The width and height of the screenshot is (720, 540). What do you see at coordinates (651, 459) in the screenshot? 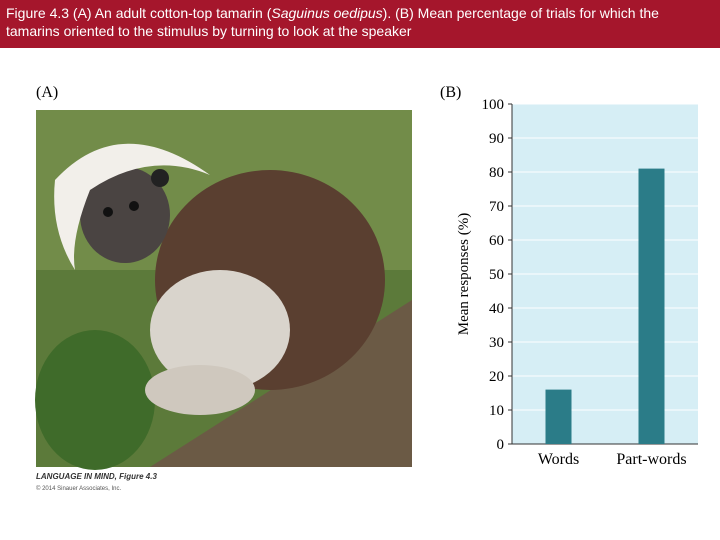
I see `x-tick-label: Part-words` at bounding box center [651, 459].